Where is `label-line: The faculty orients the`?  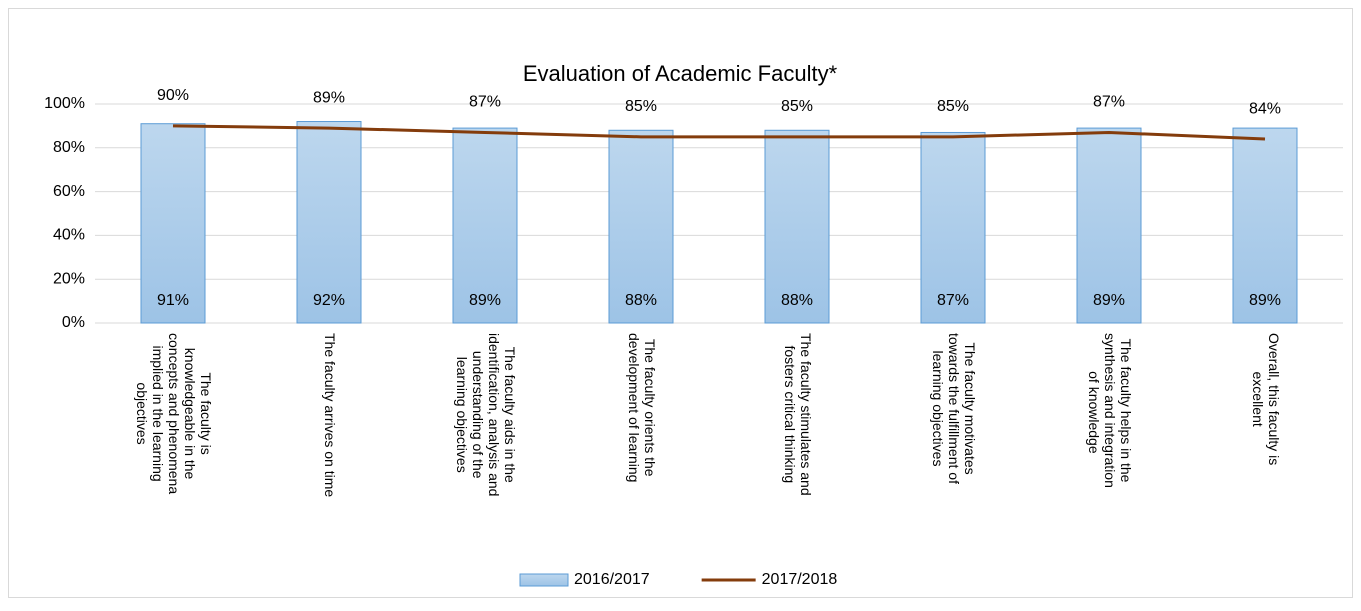
label-line: The faculty orients the is located at coordinates (650, 408).